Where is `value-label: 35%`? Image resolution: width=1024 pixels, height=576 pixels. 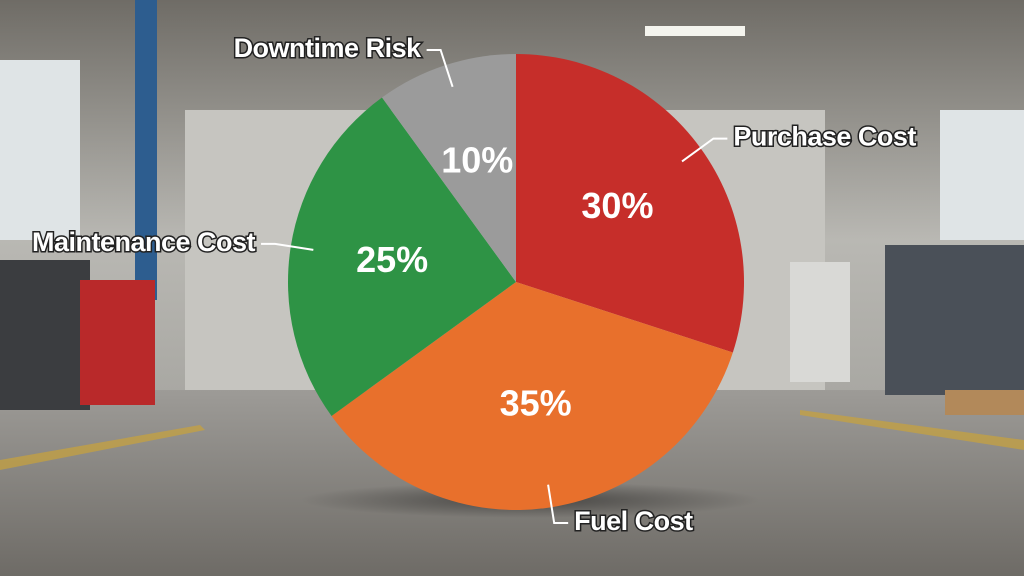
value-label: 35% is located at coordinates (536, 402).